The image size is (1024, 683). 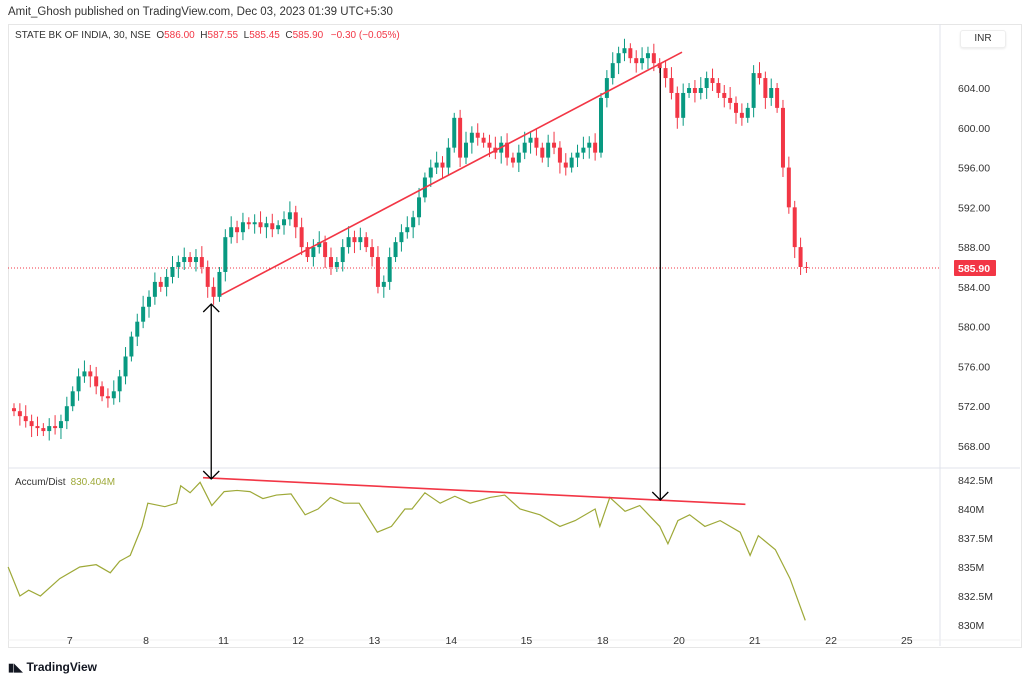 What do you see at coordinates (93, 482) in the screenshot?
I see `indicator-value: 830.404M` at bounding box center [93, 482].